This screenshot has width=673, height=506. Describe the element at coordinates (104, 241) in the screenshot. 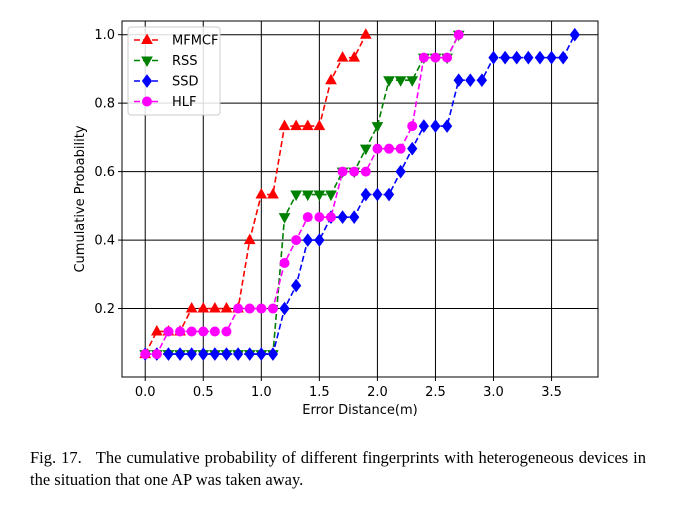

I see `y-tick-label: 0.4` at that location.